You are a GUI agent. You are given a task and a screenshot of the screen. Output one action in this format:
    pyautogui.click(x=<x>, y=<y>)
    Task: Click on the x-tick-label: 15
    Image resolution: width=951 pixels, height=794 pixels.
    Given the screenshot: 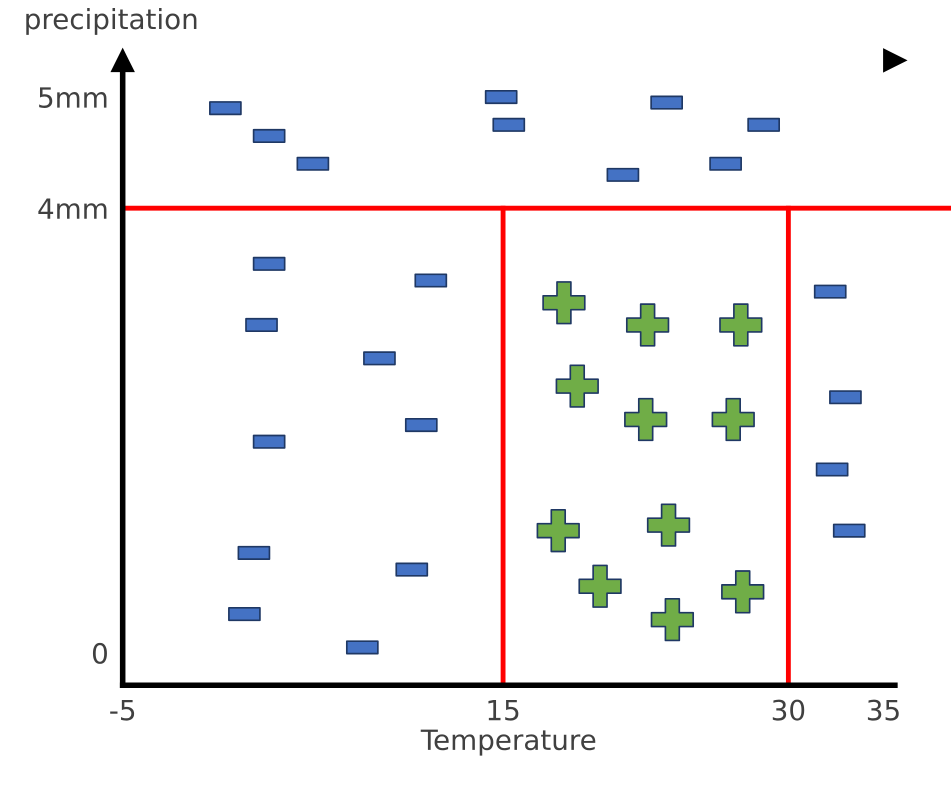 What is the action you would take?
    pyautogui.click(x=503, y=710)
    